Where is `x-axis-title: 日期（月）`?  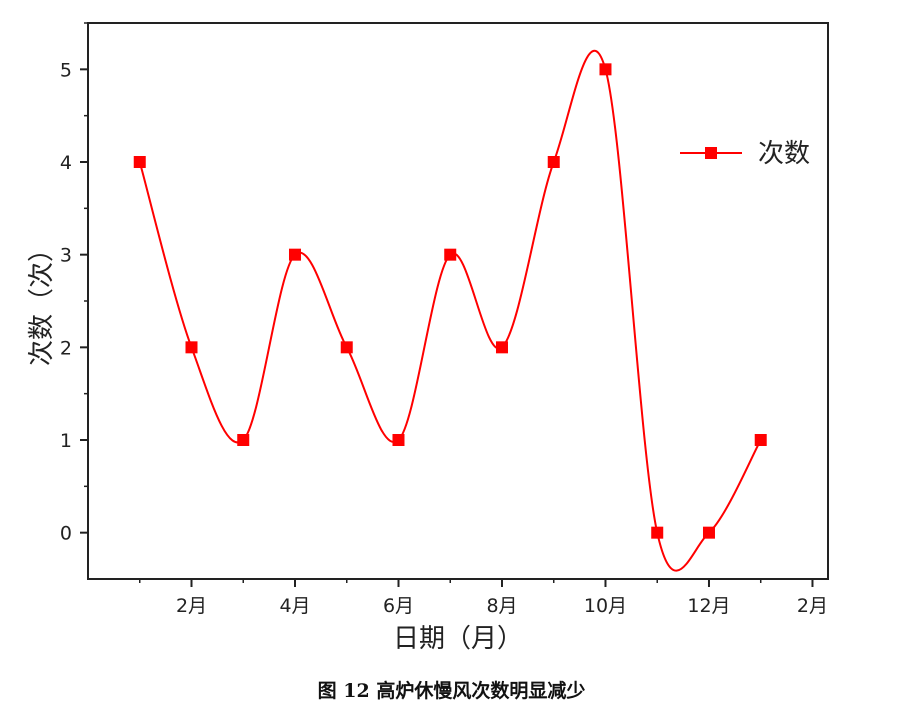
x-axis-title: 日期（月） is located at coordinates (458, 639).